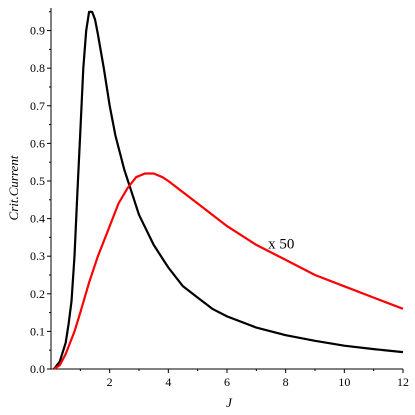 This screenshot has height=415, width=415. I want to click on x-tick-label: 10, so click(344, 382).